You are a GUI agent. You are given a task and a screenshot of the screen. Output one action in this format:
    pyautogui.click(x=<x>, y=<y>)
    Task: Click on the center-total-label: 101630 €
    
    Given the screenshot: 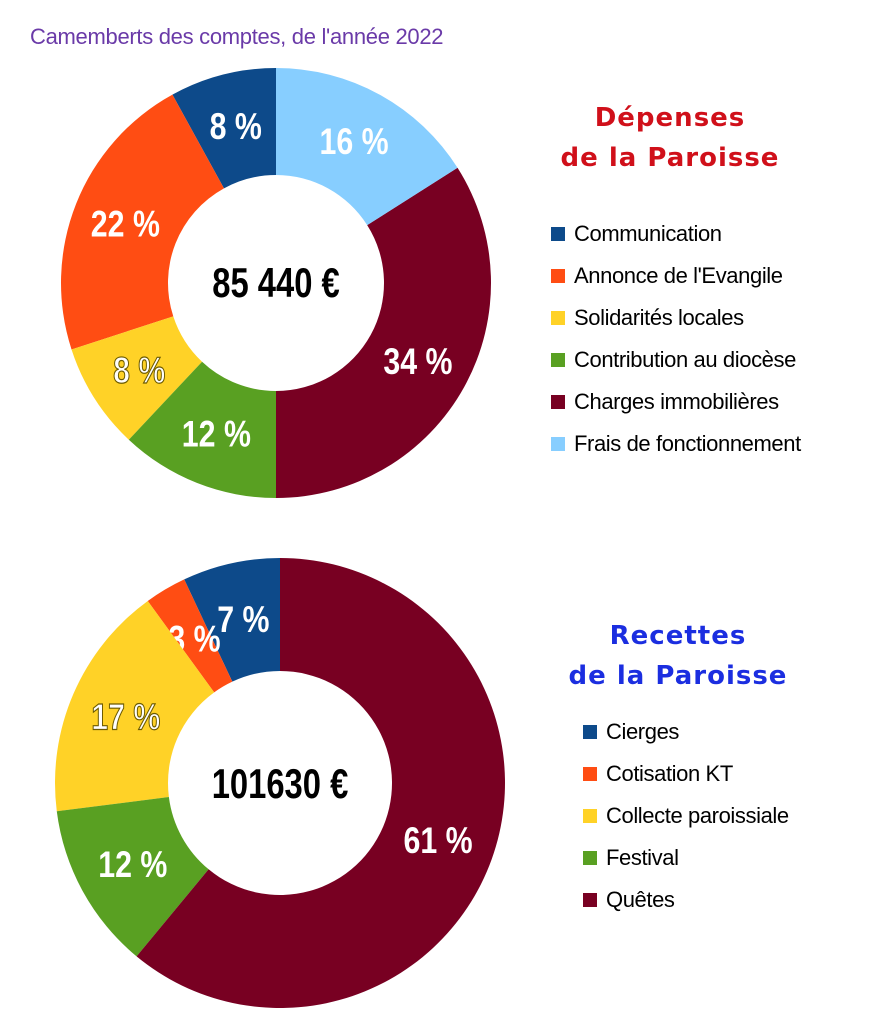 What is the action you would take?
    pyautogui.click(x=280, y=783)
    